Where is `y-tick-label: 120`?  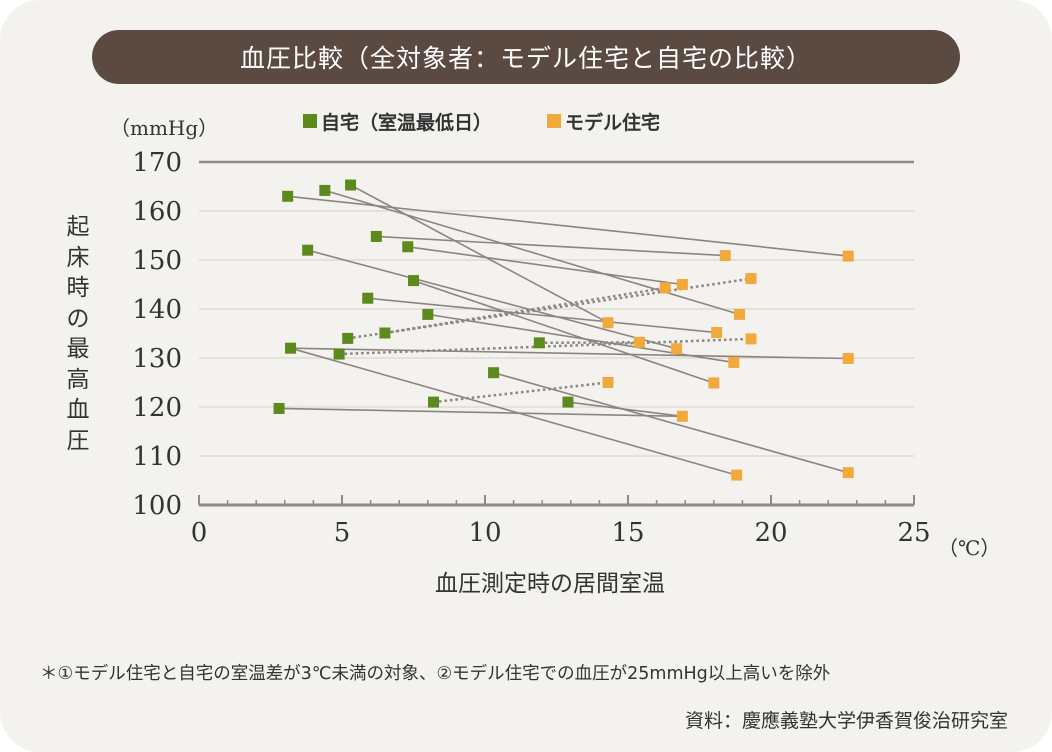 y-tick-label: 120 is located at coordinates (157, 408).